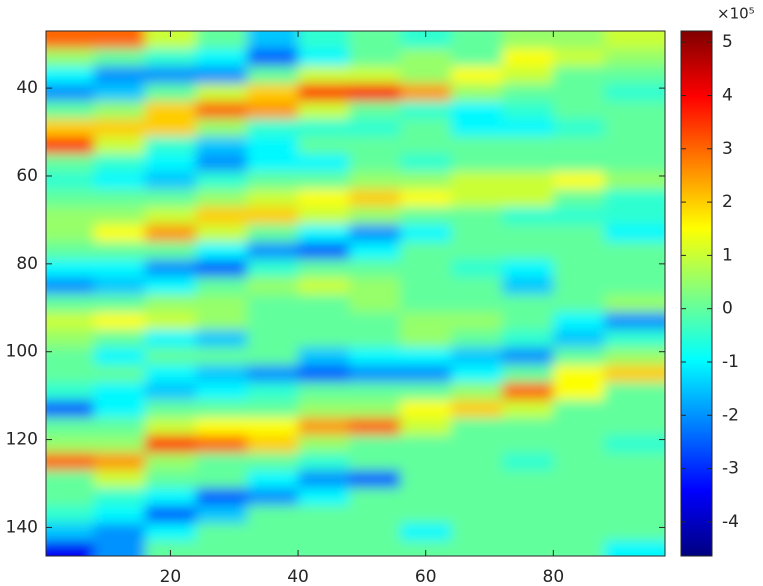  What do you see at coordinates (727, 149) in the screenshot?
I see `colorbar-tick-label: 3` at bounding box center [727, 149].